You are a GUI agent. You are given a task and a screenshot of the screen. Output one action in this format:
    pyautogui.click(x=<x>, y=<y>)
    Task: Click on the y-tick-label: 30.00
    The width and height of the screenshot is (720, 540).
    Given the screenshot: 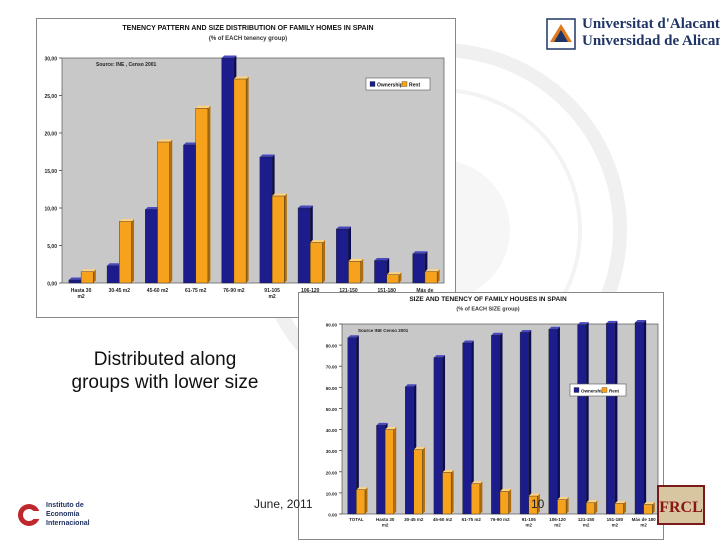 What is the action you would take?
    pyautogui.click(x=332, y=451)
    